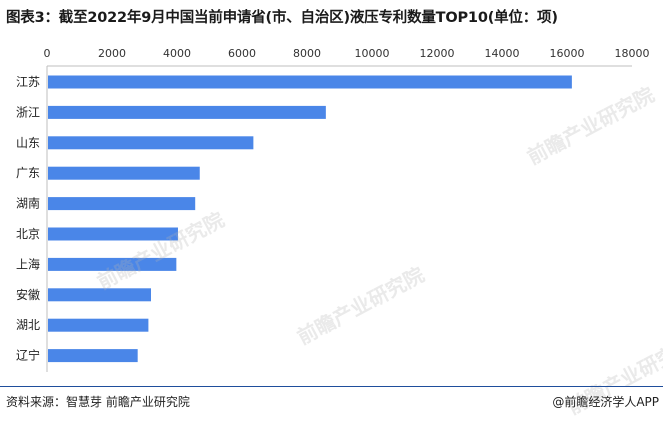 This screenshot has height=421, width=663. Describe the element at coordinates (605, 402) in the screenshot. I see `brand-credit: @前瞻经济学人APP` at that location.